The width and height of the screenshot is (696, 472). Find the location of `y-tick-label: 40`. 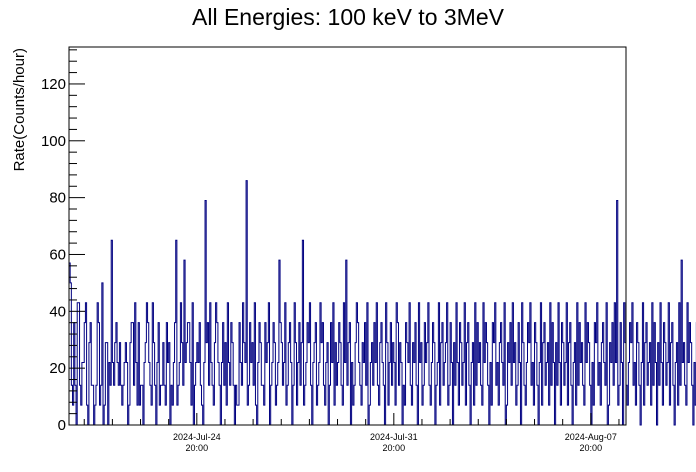

y-tick-label: 40 is located at coordinates (57, 311).